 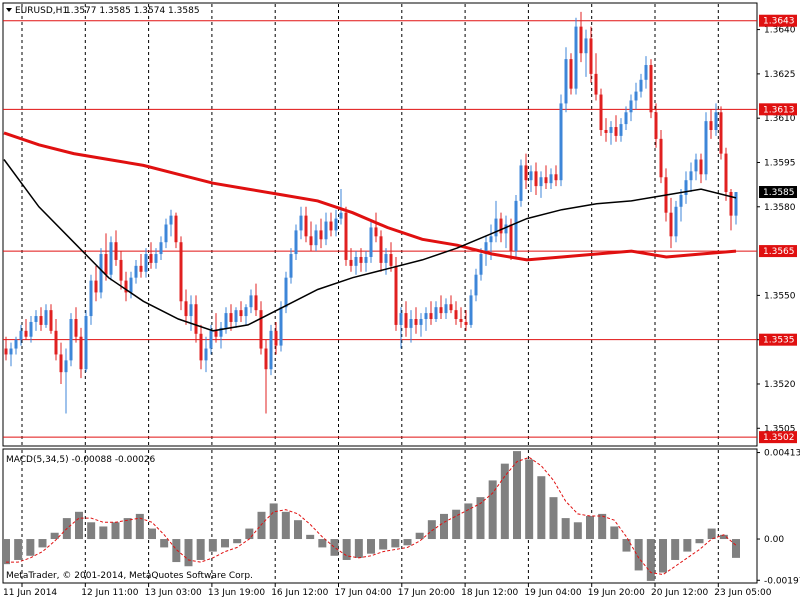 I want to click on time-label: 13 Jun 19:00, so click(x=236, y=593).